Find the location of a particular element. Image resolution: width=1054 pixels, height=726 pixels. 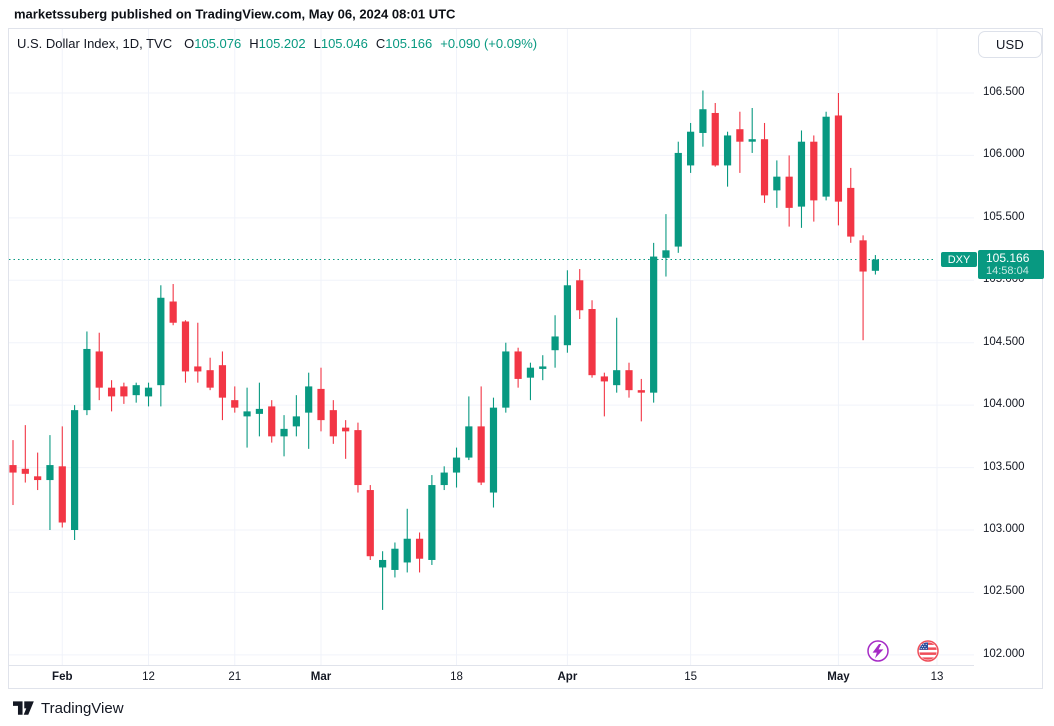

economic-event-us-flag-icon is located at coordinates (928, 651).